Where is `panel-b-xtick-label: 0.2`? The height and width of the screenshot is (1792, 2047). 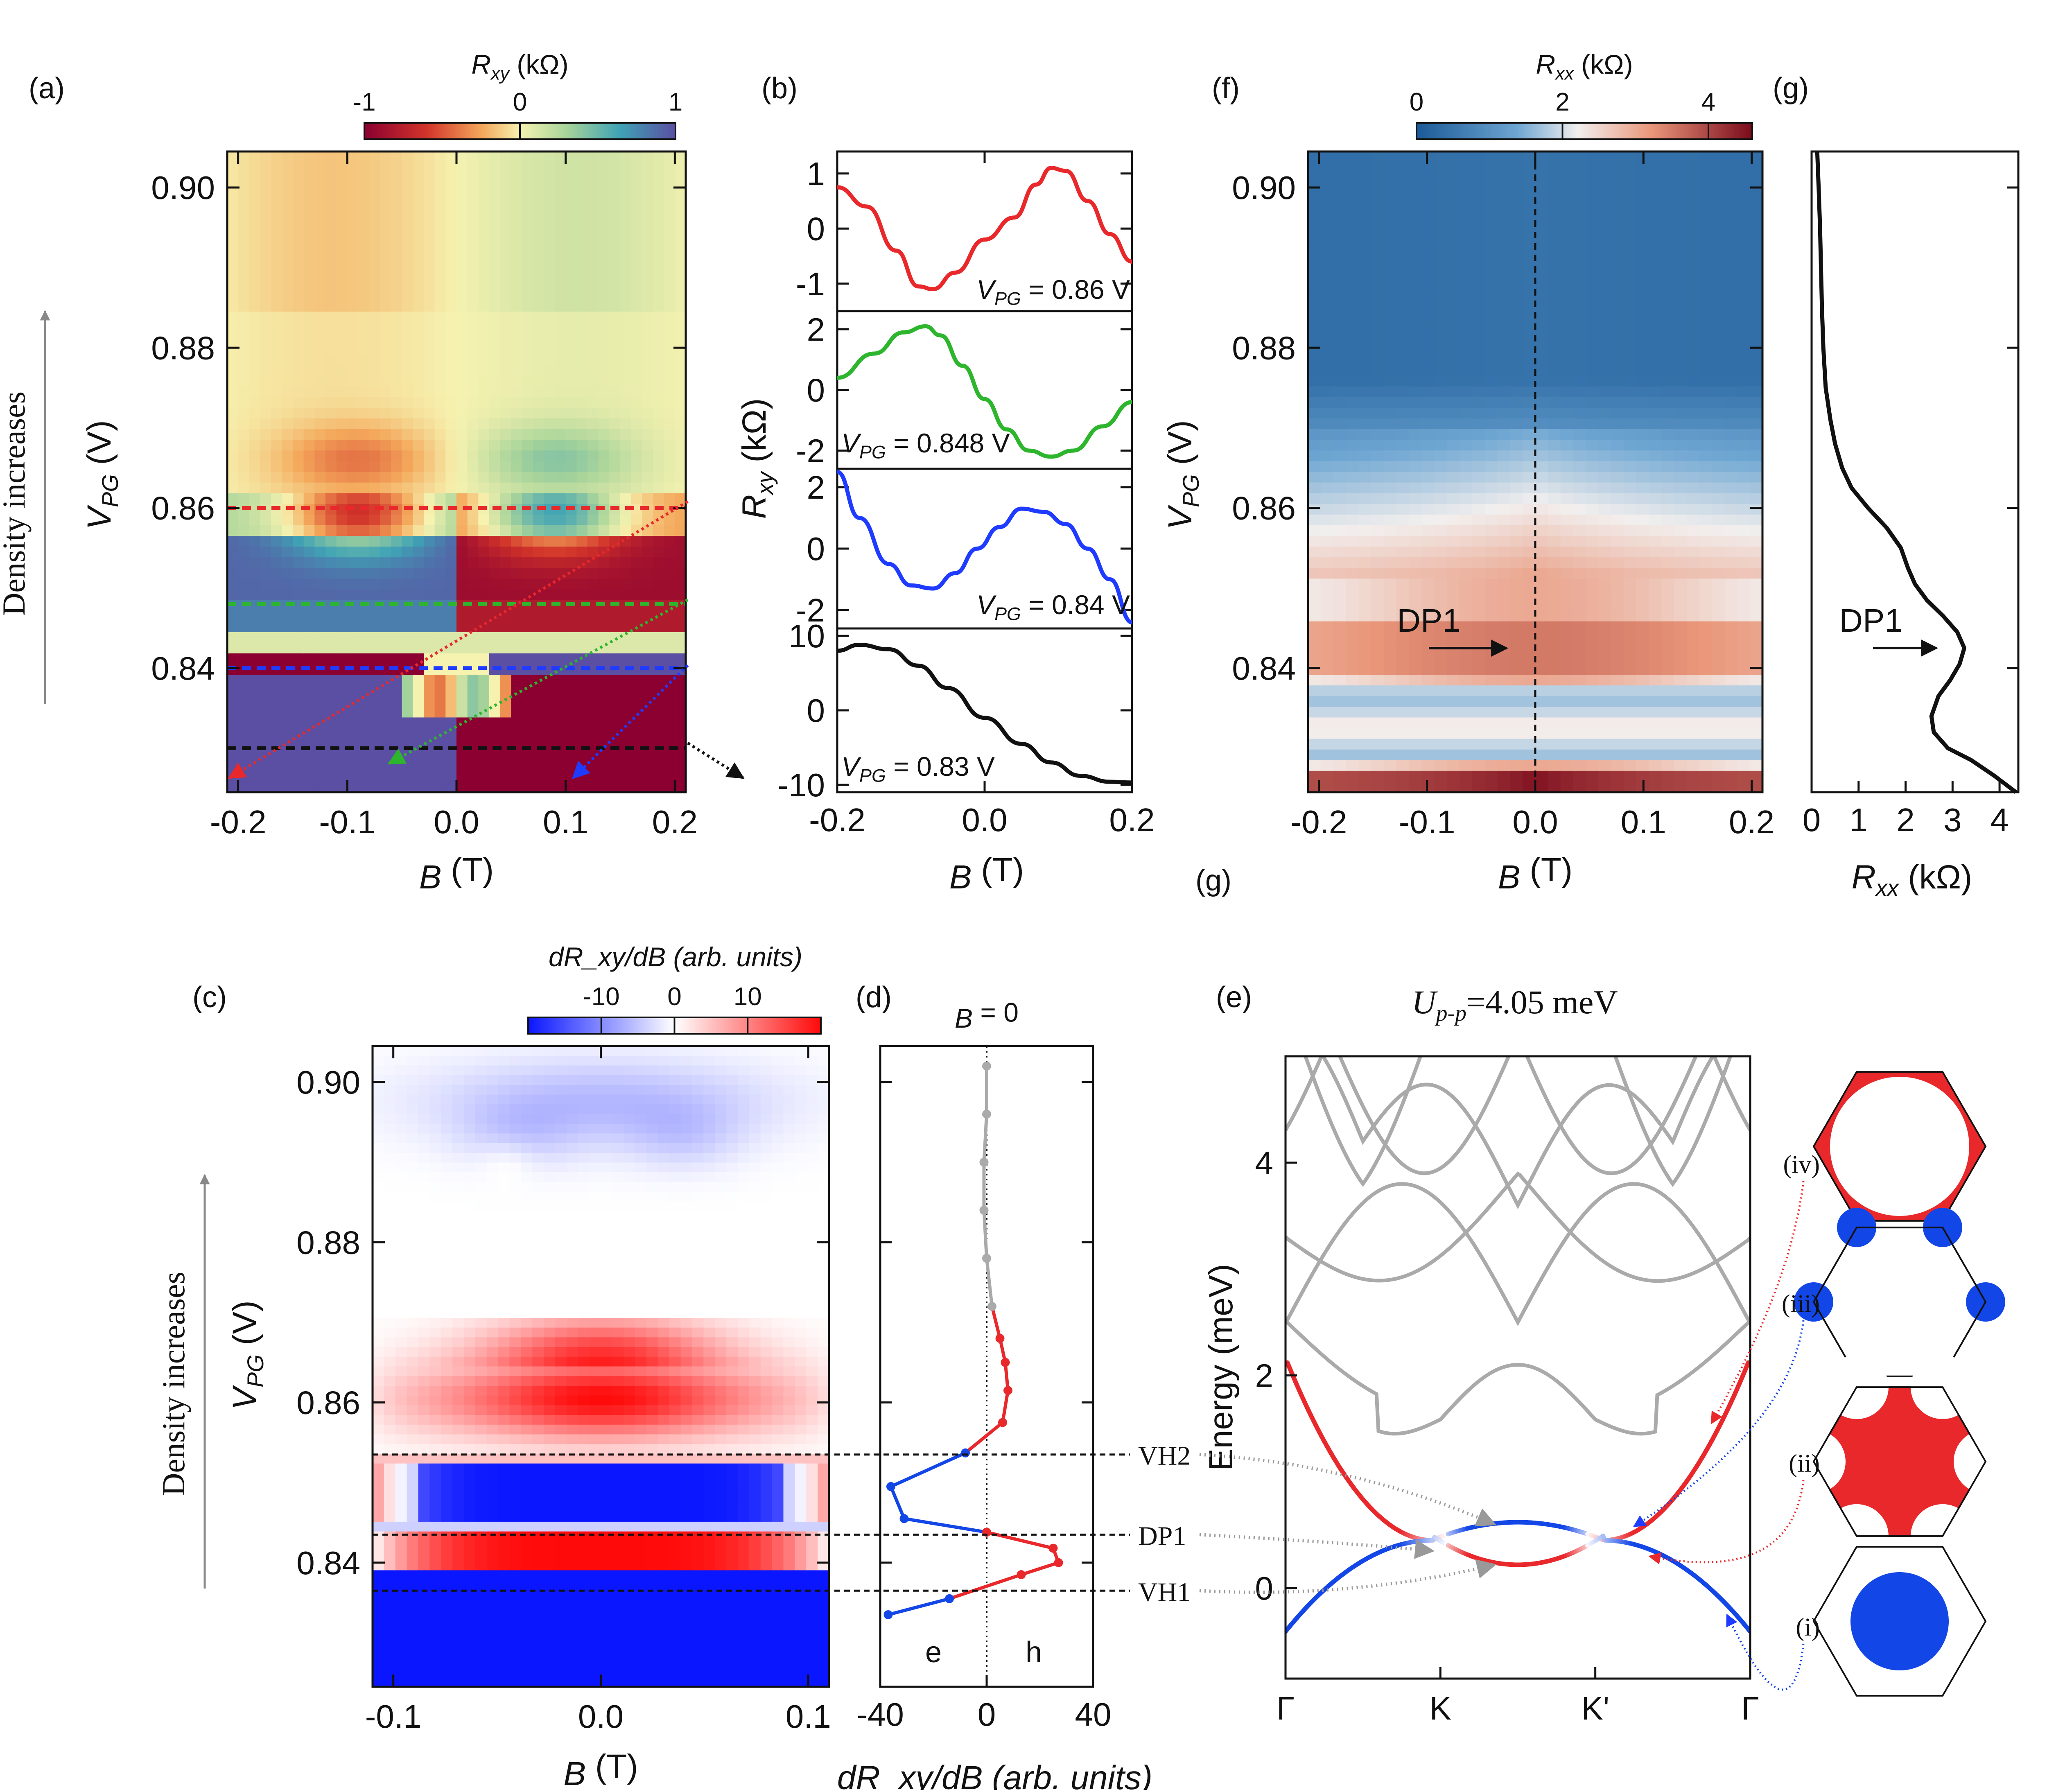 panel-b-xtick-label: 0.2 is located at coordinates (1132, 820).